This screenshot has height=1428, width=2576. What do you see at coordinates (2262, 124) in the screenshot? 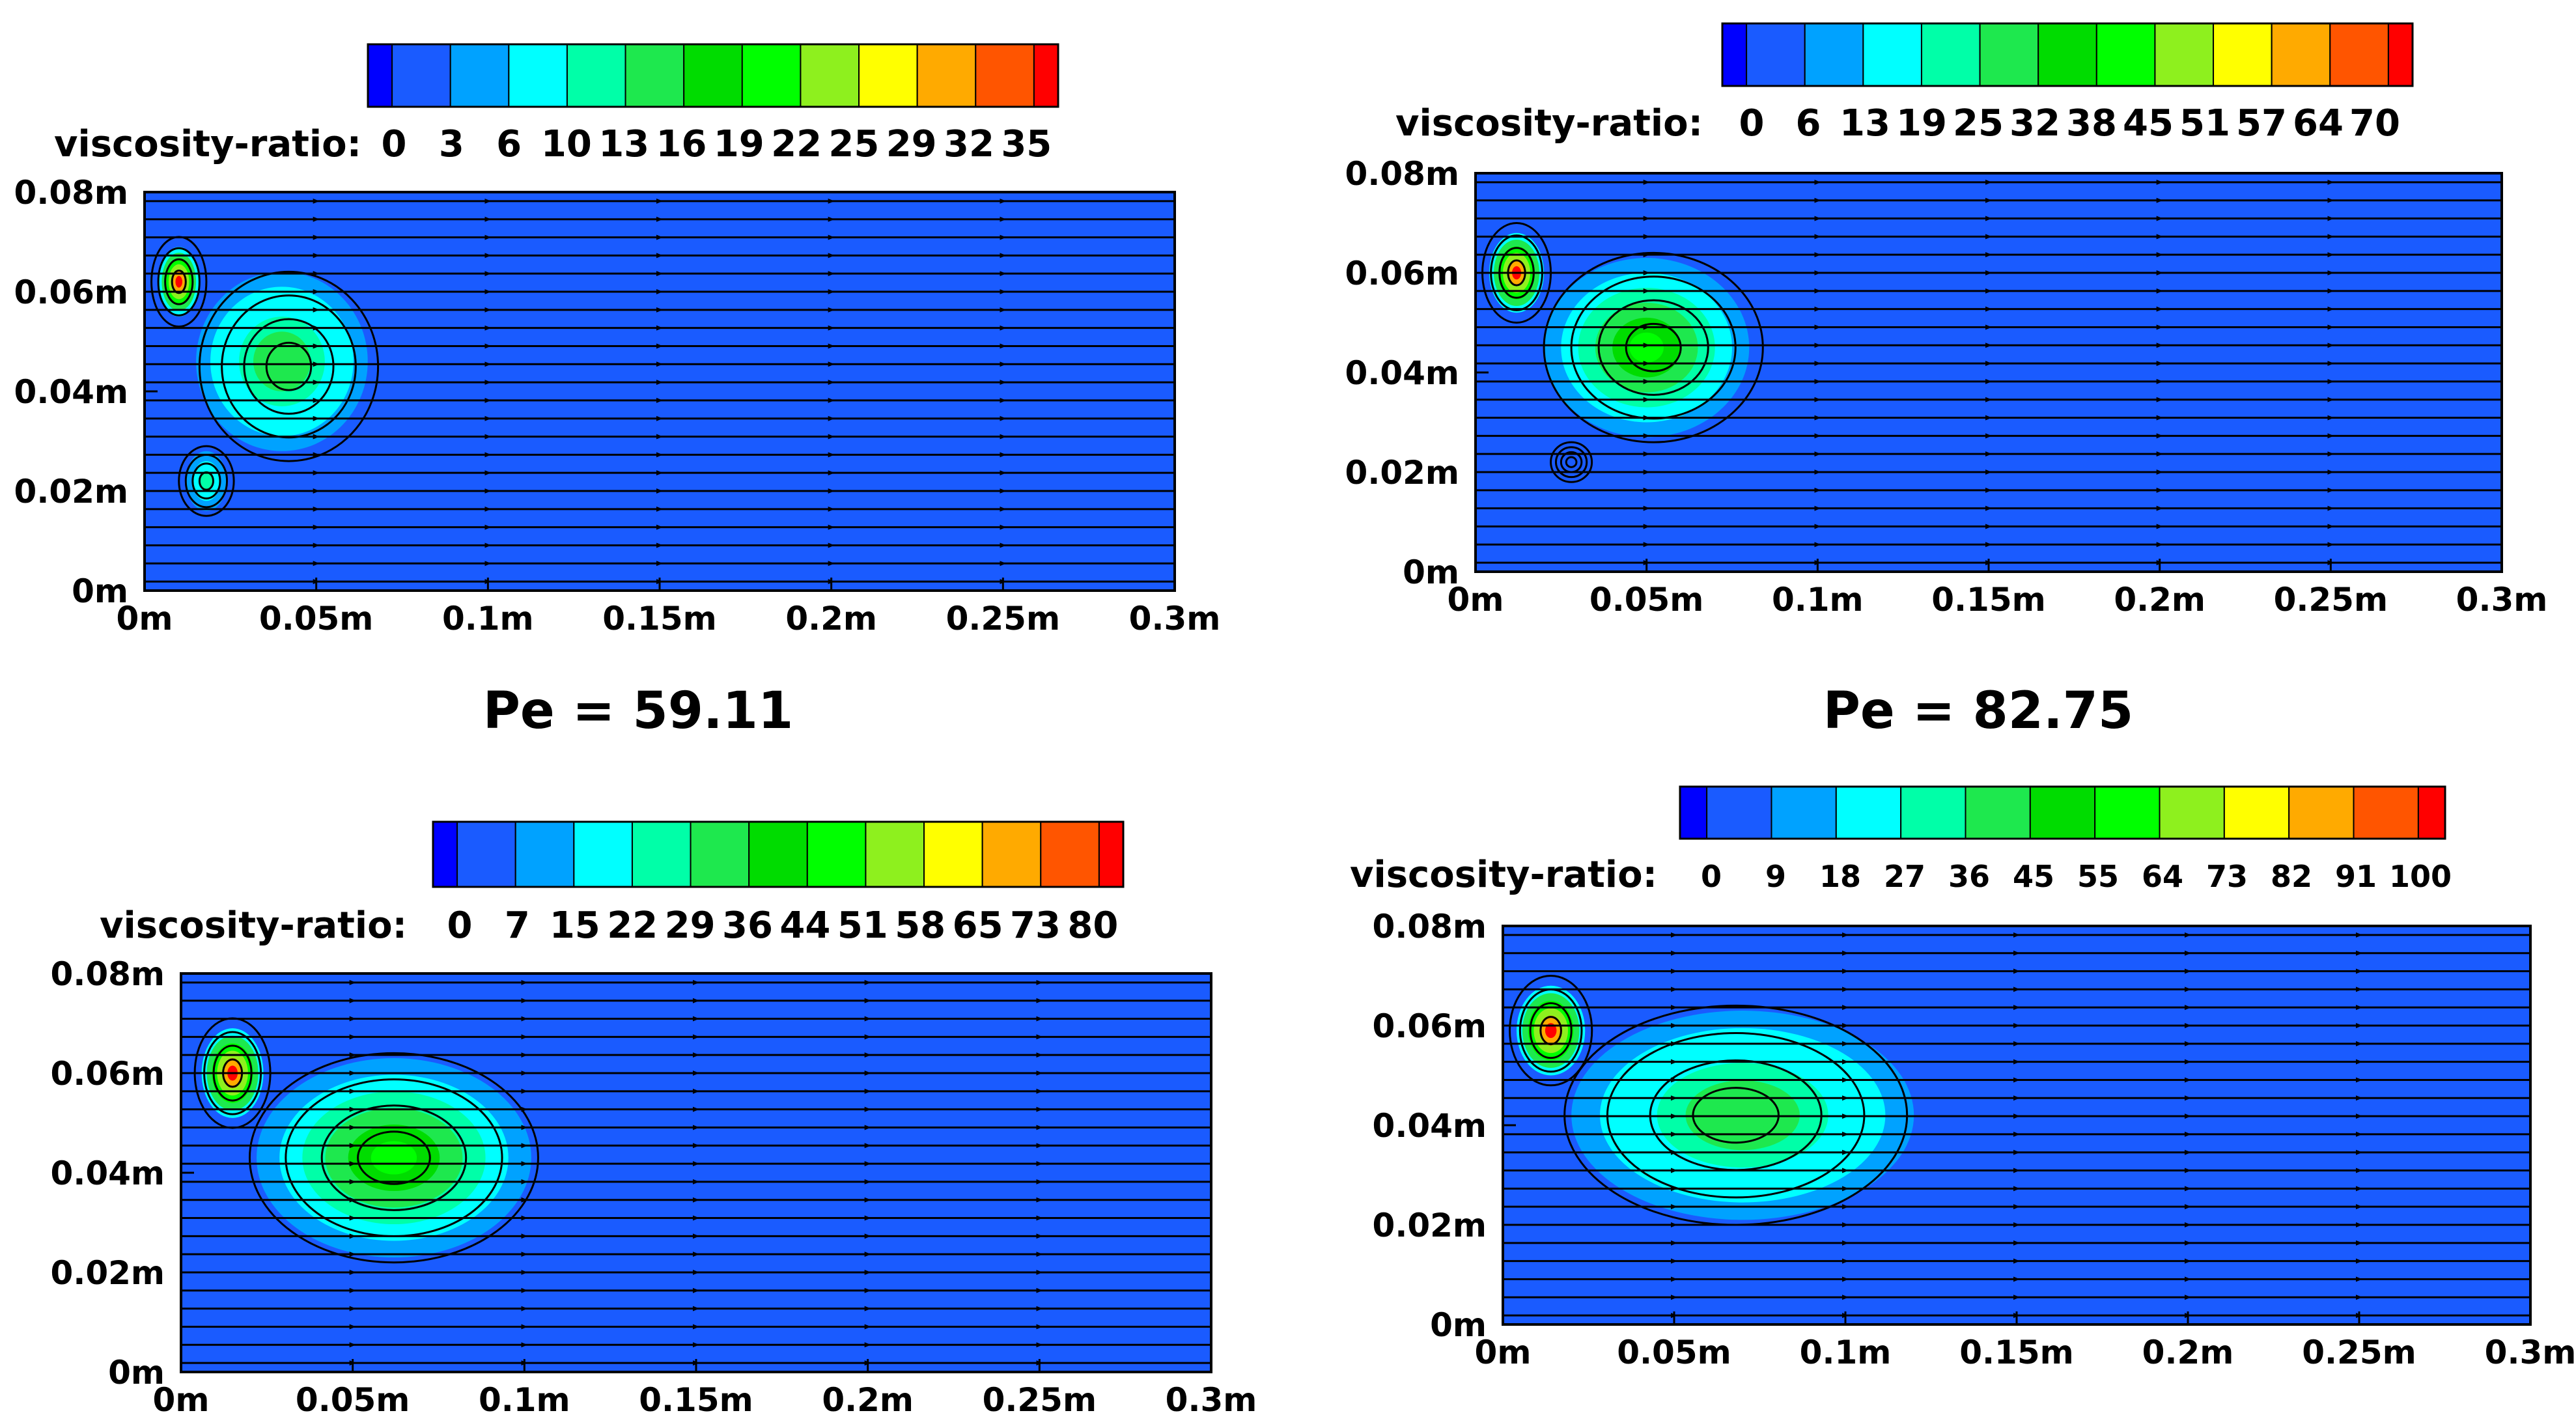
I see `colorbar-tick-label: 57` at bounding box center [2262, 124].